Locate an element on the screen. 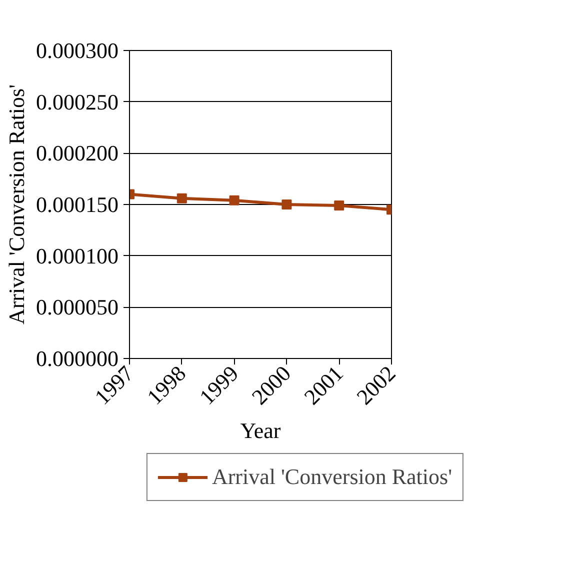  y-tick-label: 0.000300 is located at coordinates (77, 50).